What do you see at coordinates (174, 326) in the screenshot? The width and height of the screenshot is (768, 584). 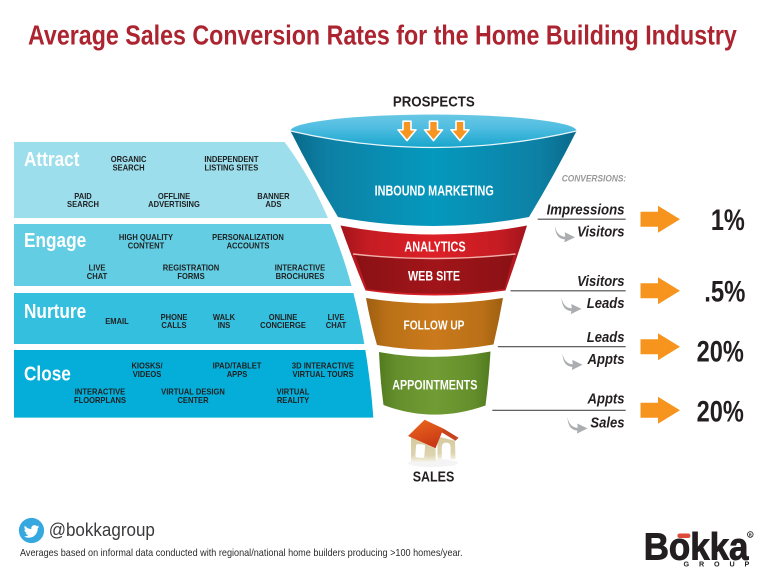 I see `svg-text: CALLS` at bounding box center [174, 326].